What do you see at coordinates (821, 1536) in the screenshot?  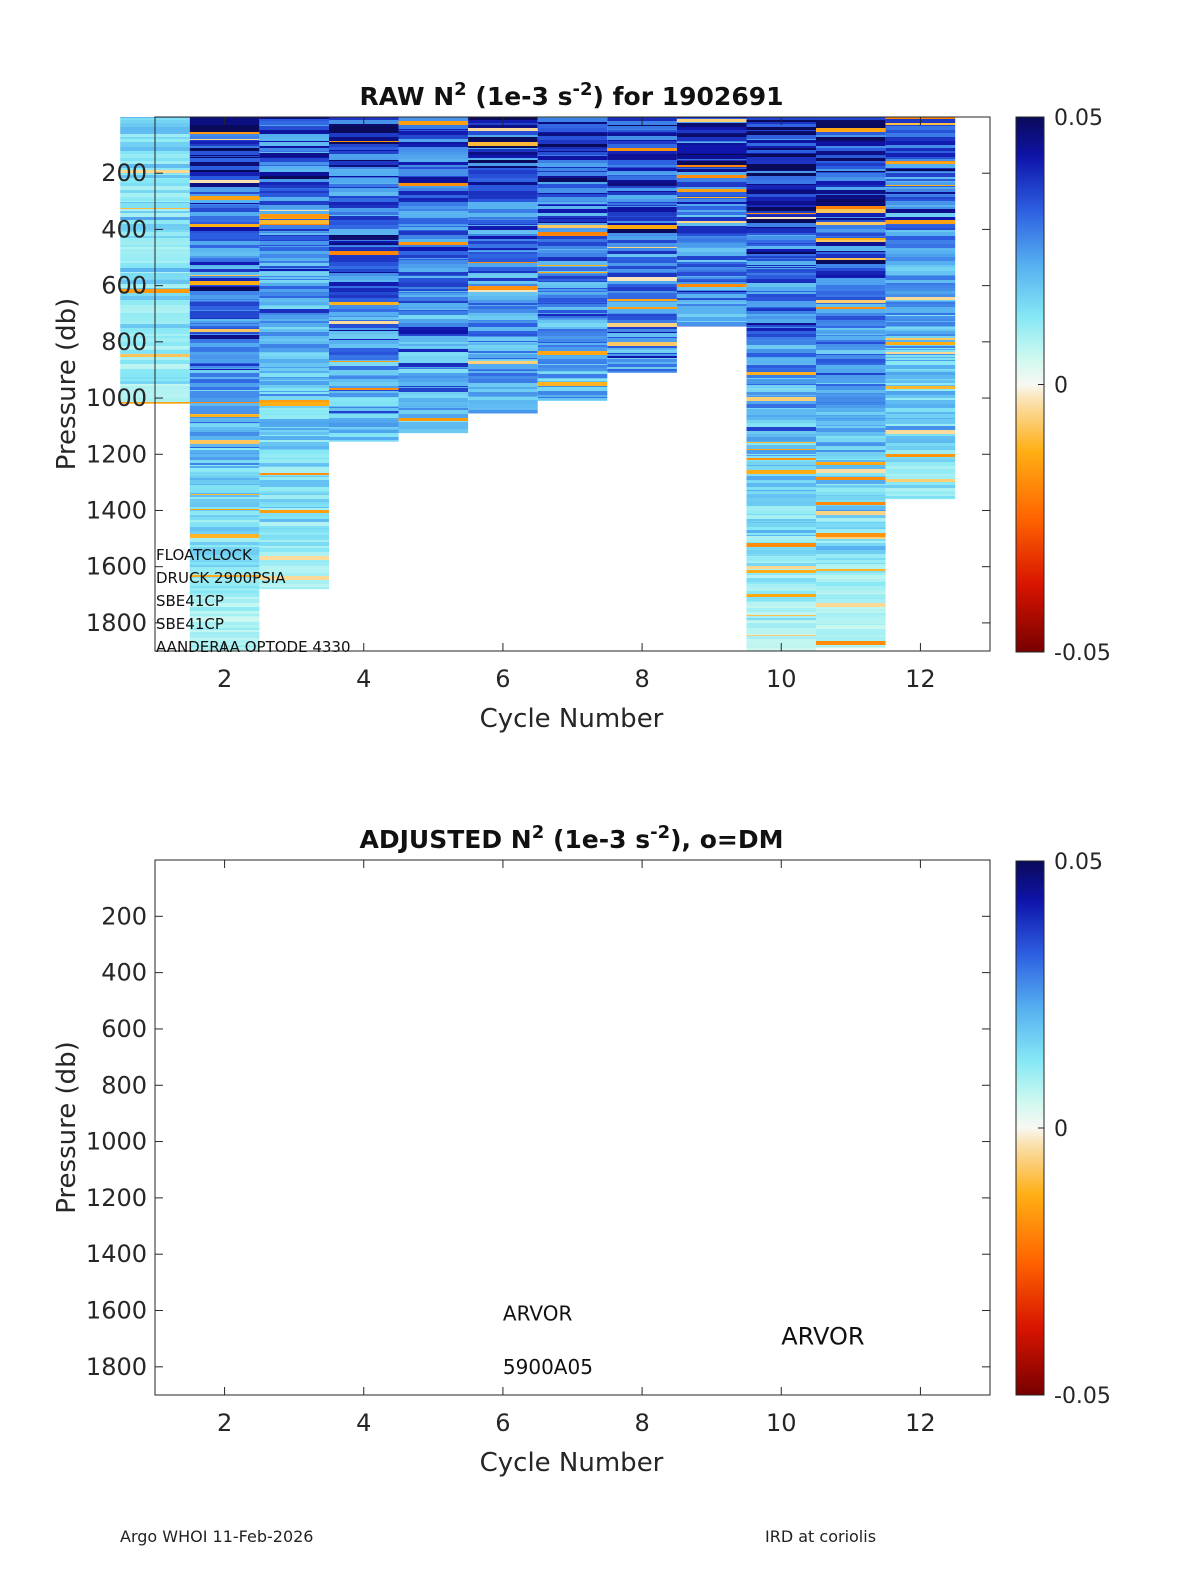 I see `footer-right-label: IRD at coriolis` at bounding box center [821, 1536].